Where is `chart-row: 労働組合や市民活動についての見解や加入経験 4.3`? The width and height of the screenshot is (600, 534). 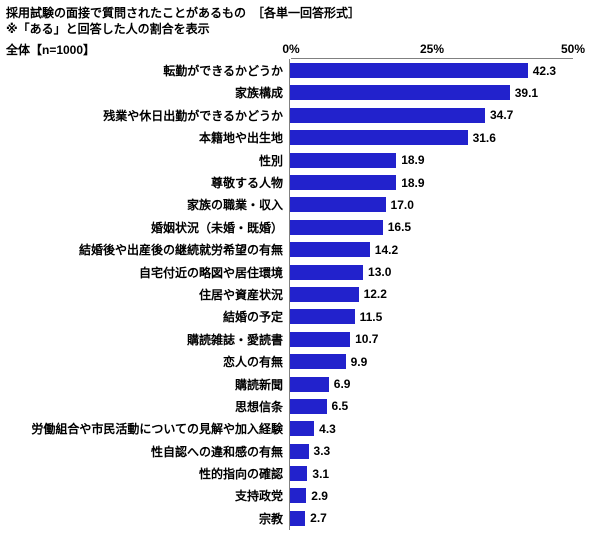
chart-row: 労働組合や市民活動についての見解や加入経験 4.3 is located at coordinates (301, 429).